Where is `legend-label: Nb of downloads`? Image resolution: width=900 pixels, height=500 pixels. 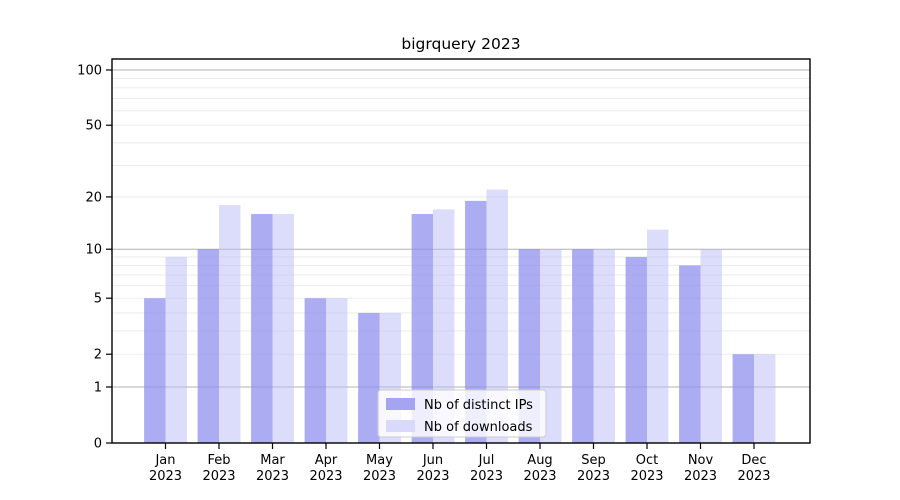 legend-label: Nb of downloads is located at coordinates (478, 427).